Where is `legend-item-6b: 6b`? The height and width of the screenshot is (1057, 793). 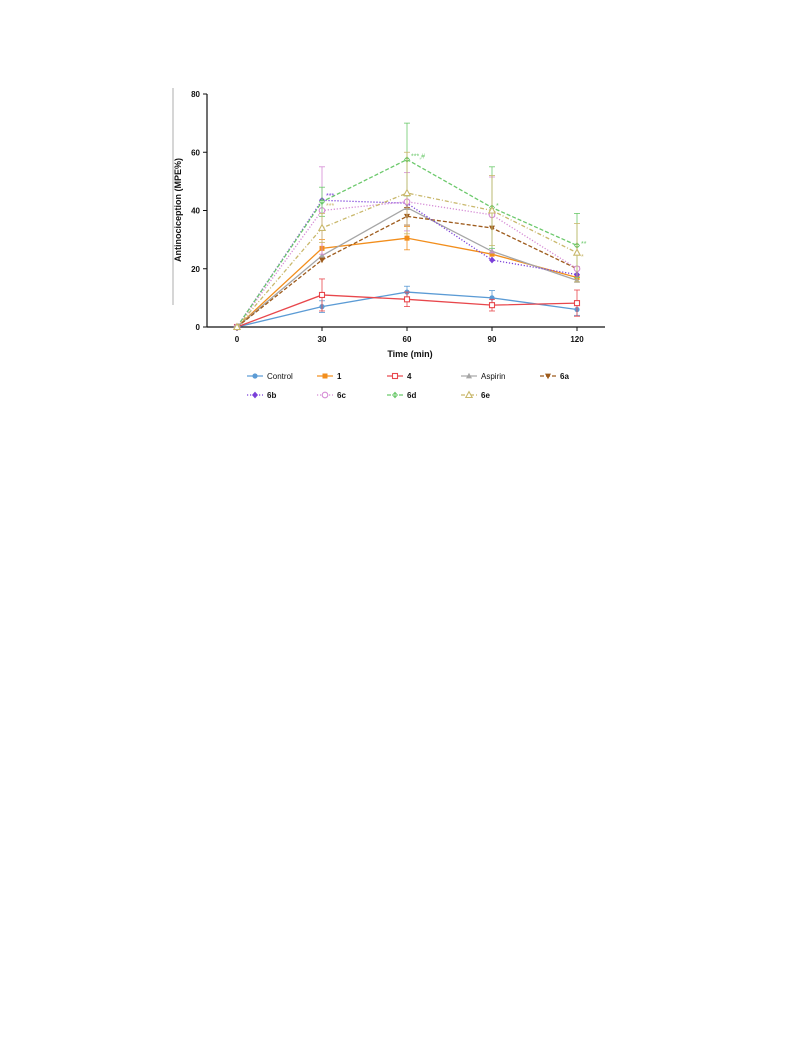 legend-item-6b: 6b is located at coordinates (261, 395).